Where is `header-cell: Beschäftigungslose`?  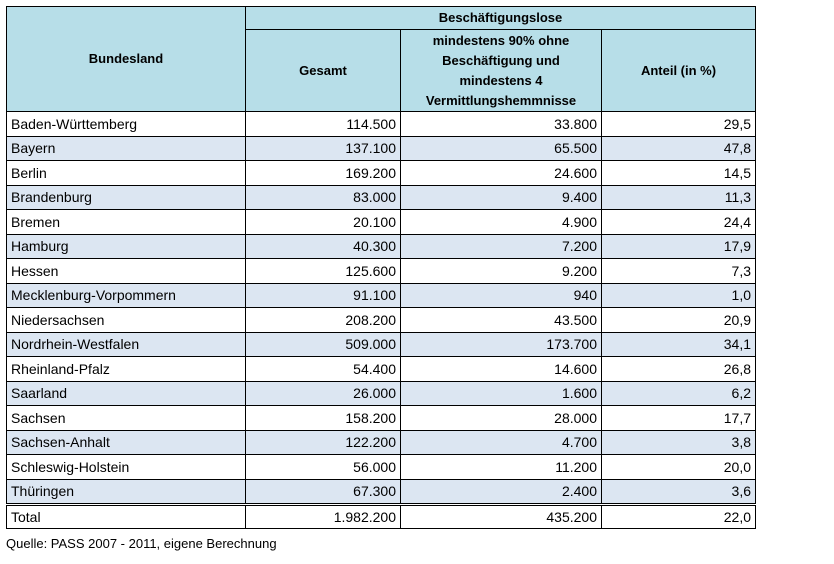
header-cell: Beschäftigungslose is located at coordinates (500, 18).